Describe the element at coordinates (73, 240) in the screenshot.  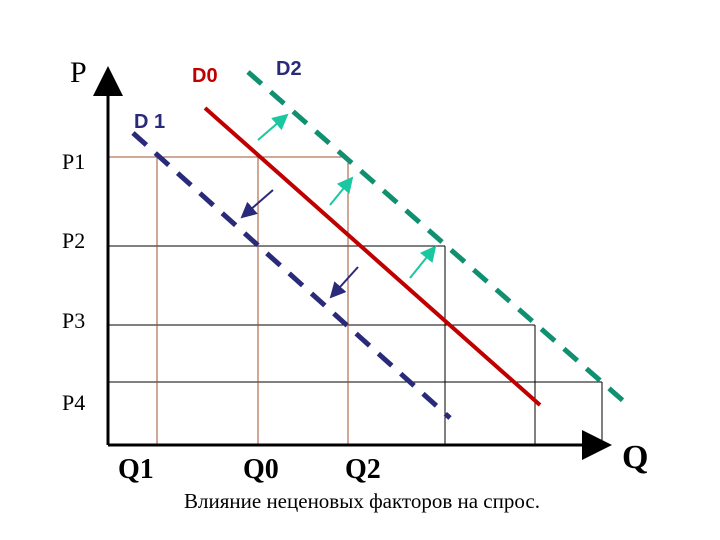
I see `price-label: P2` at that location.